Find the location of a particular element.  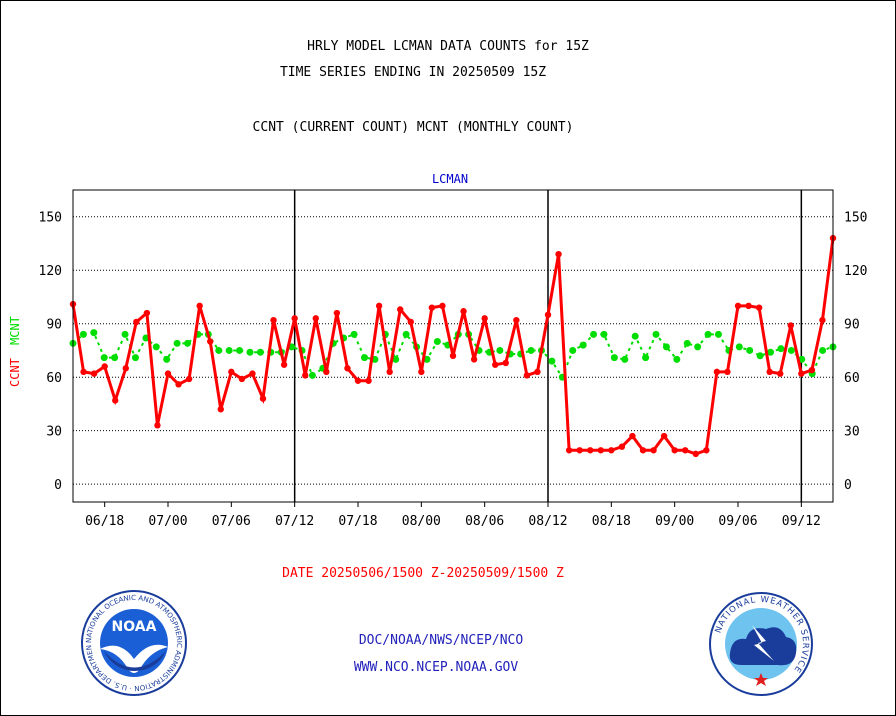

chart-title-line1: HRLY MODEL LCMAN DATA COUNTS for 15Z is located at coordinates (448, 46).